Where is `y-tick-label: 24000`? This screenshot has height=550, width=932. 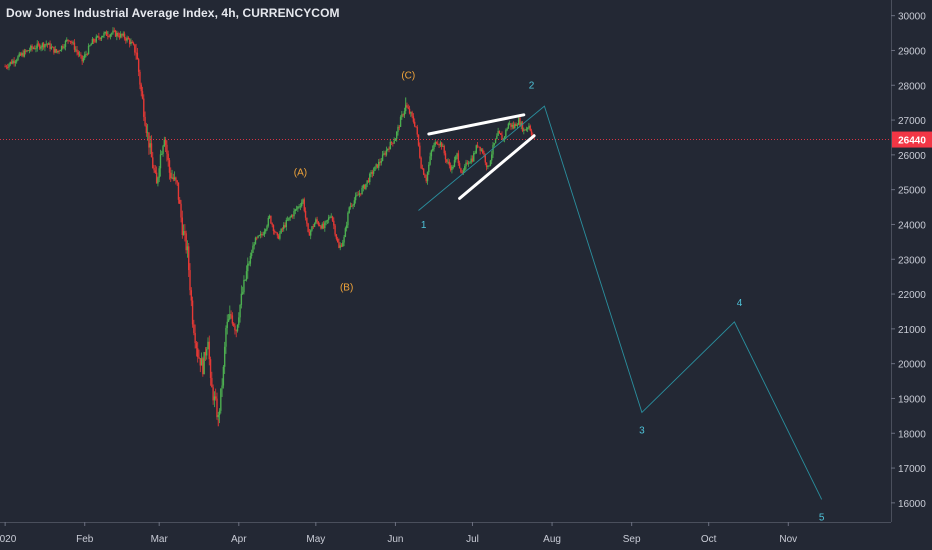
y-tick-label: 24000 is located at coordinates (912, 225).